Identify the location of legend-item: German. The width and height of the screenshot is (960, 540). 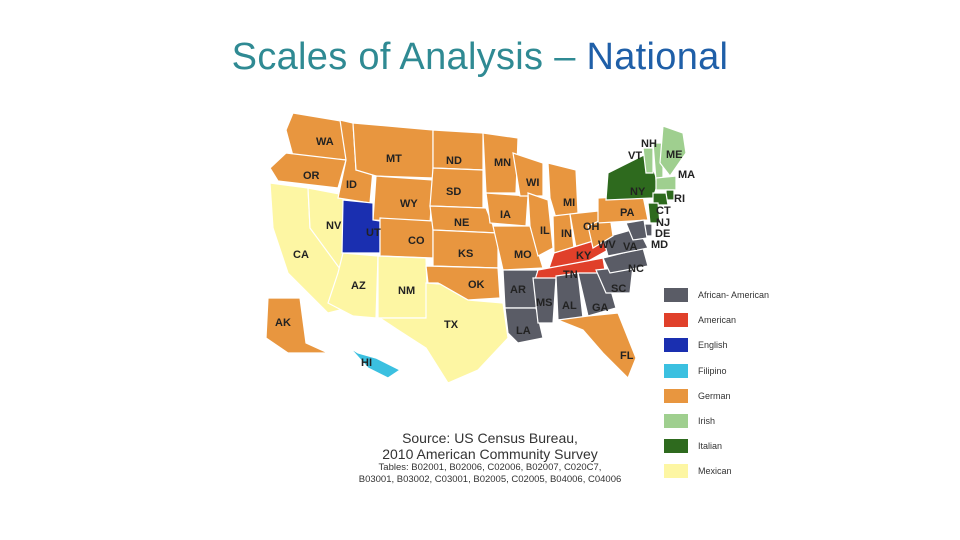
(734, 398).